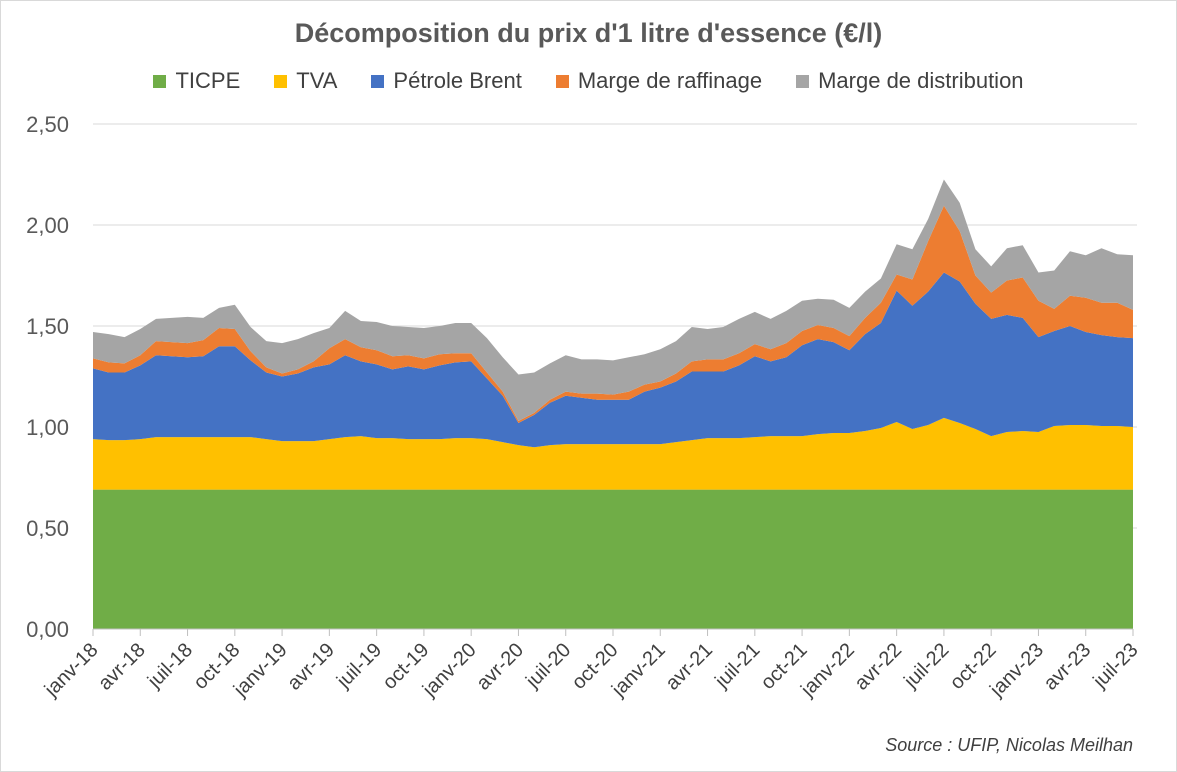 This screenshot has height=772, width=1177. I want to click on legend-item: TVA, so click(305, 81).